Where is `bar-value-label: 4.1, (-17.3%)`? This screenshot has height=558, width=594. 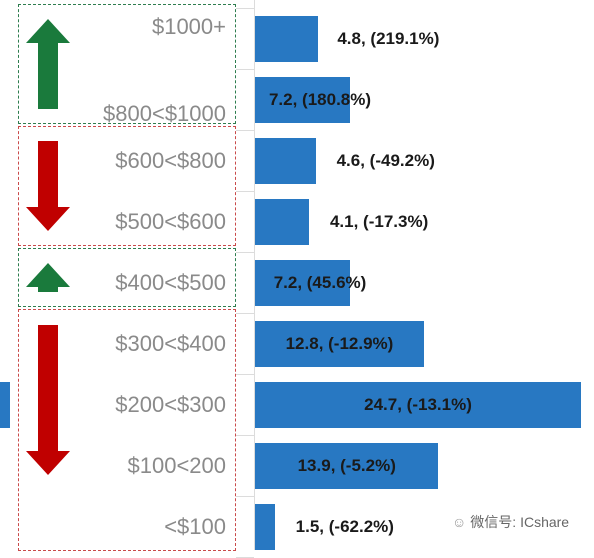
bar-value-label: 4.1, (-17.3%) is located at coordinates (379, 221).